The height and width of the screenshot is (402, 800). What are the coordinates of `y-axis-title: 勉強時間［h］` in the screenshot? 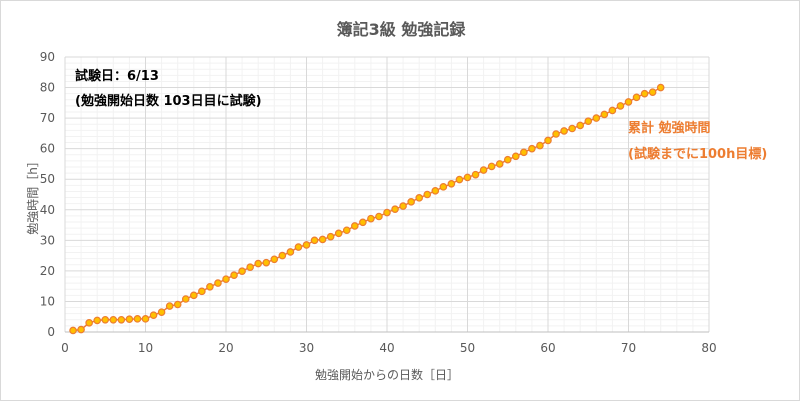 It's located at (33, 195).